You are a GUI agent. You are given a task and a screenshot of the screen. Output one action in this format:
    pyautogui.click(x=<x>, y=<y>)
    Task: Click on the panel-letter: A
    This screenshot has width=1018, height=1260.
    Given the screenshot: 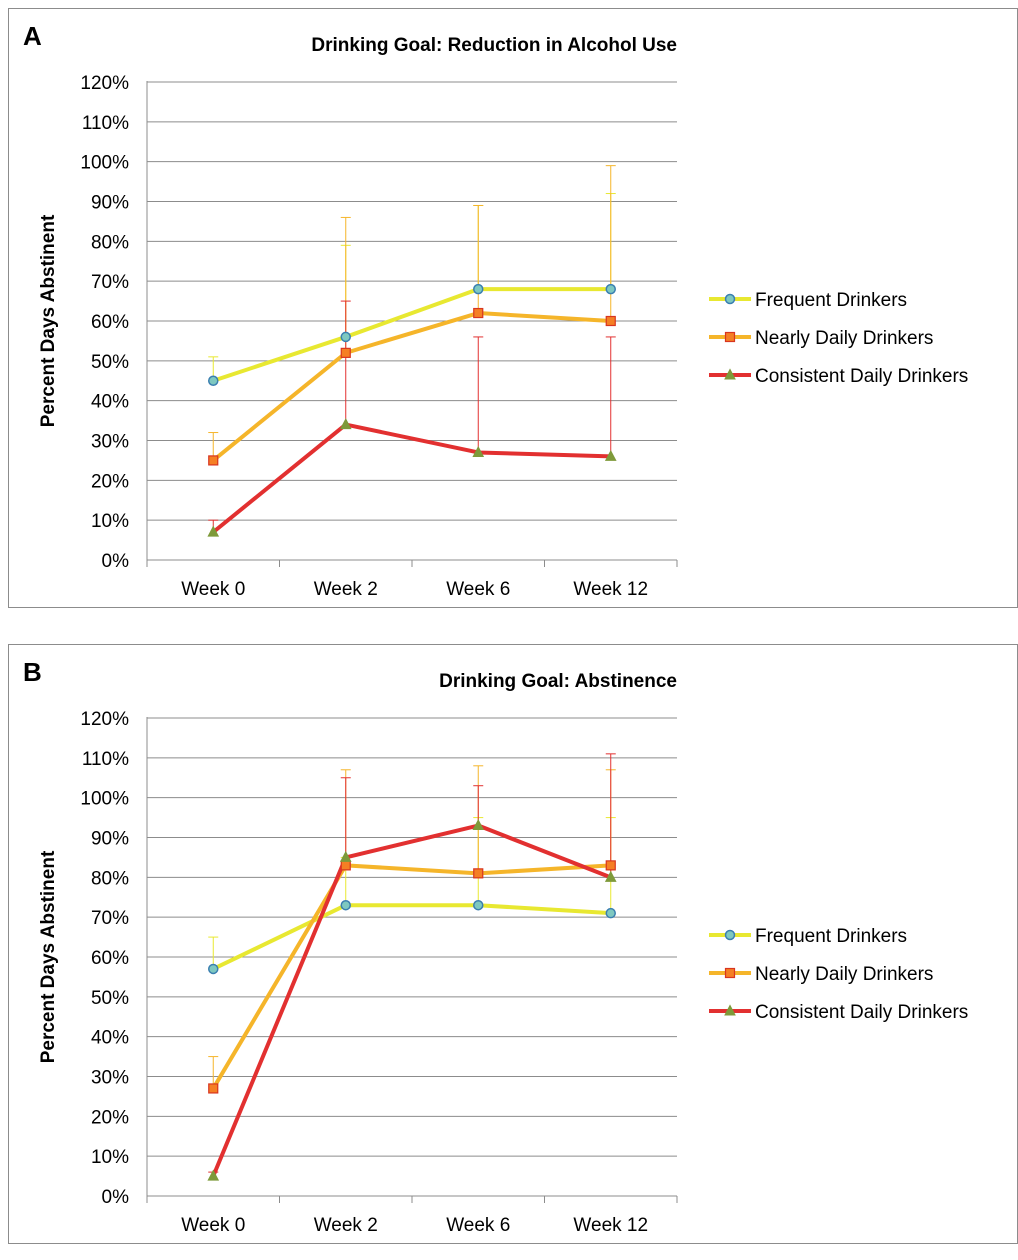 What is the action you would take?
    pyautogui.click(x=32, y=36)
    